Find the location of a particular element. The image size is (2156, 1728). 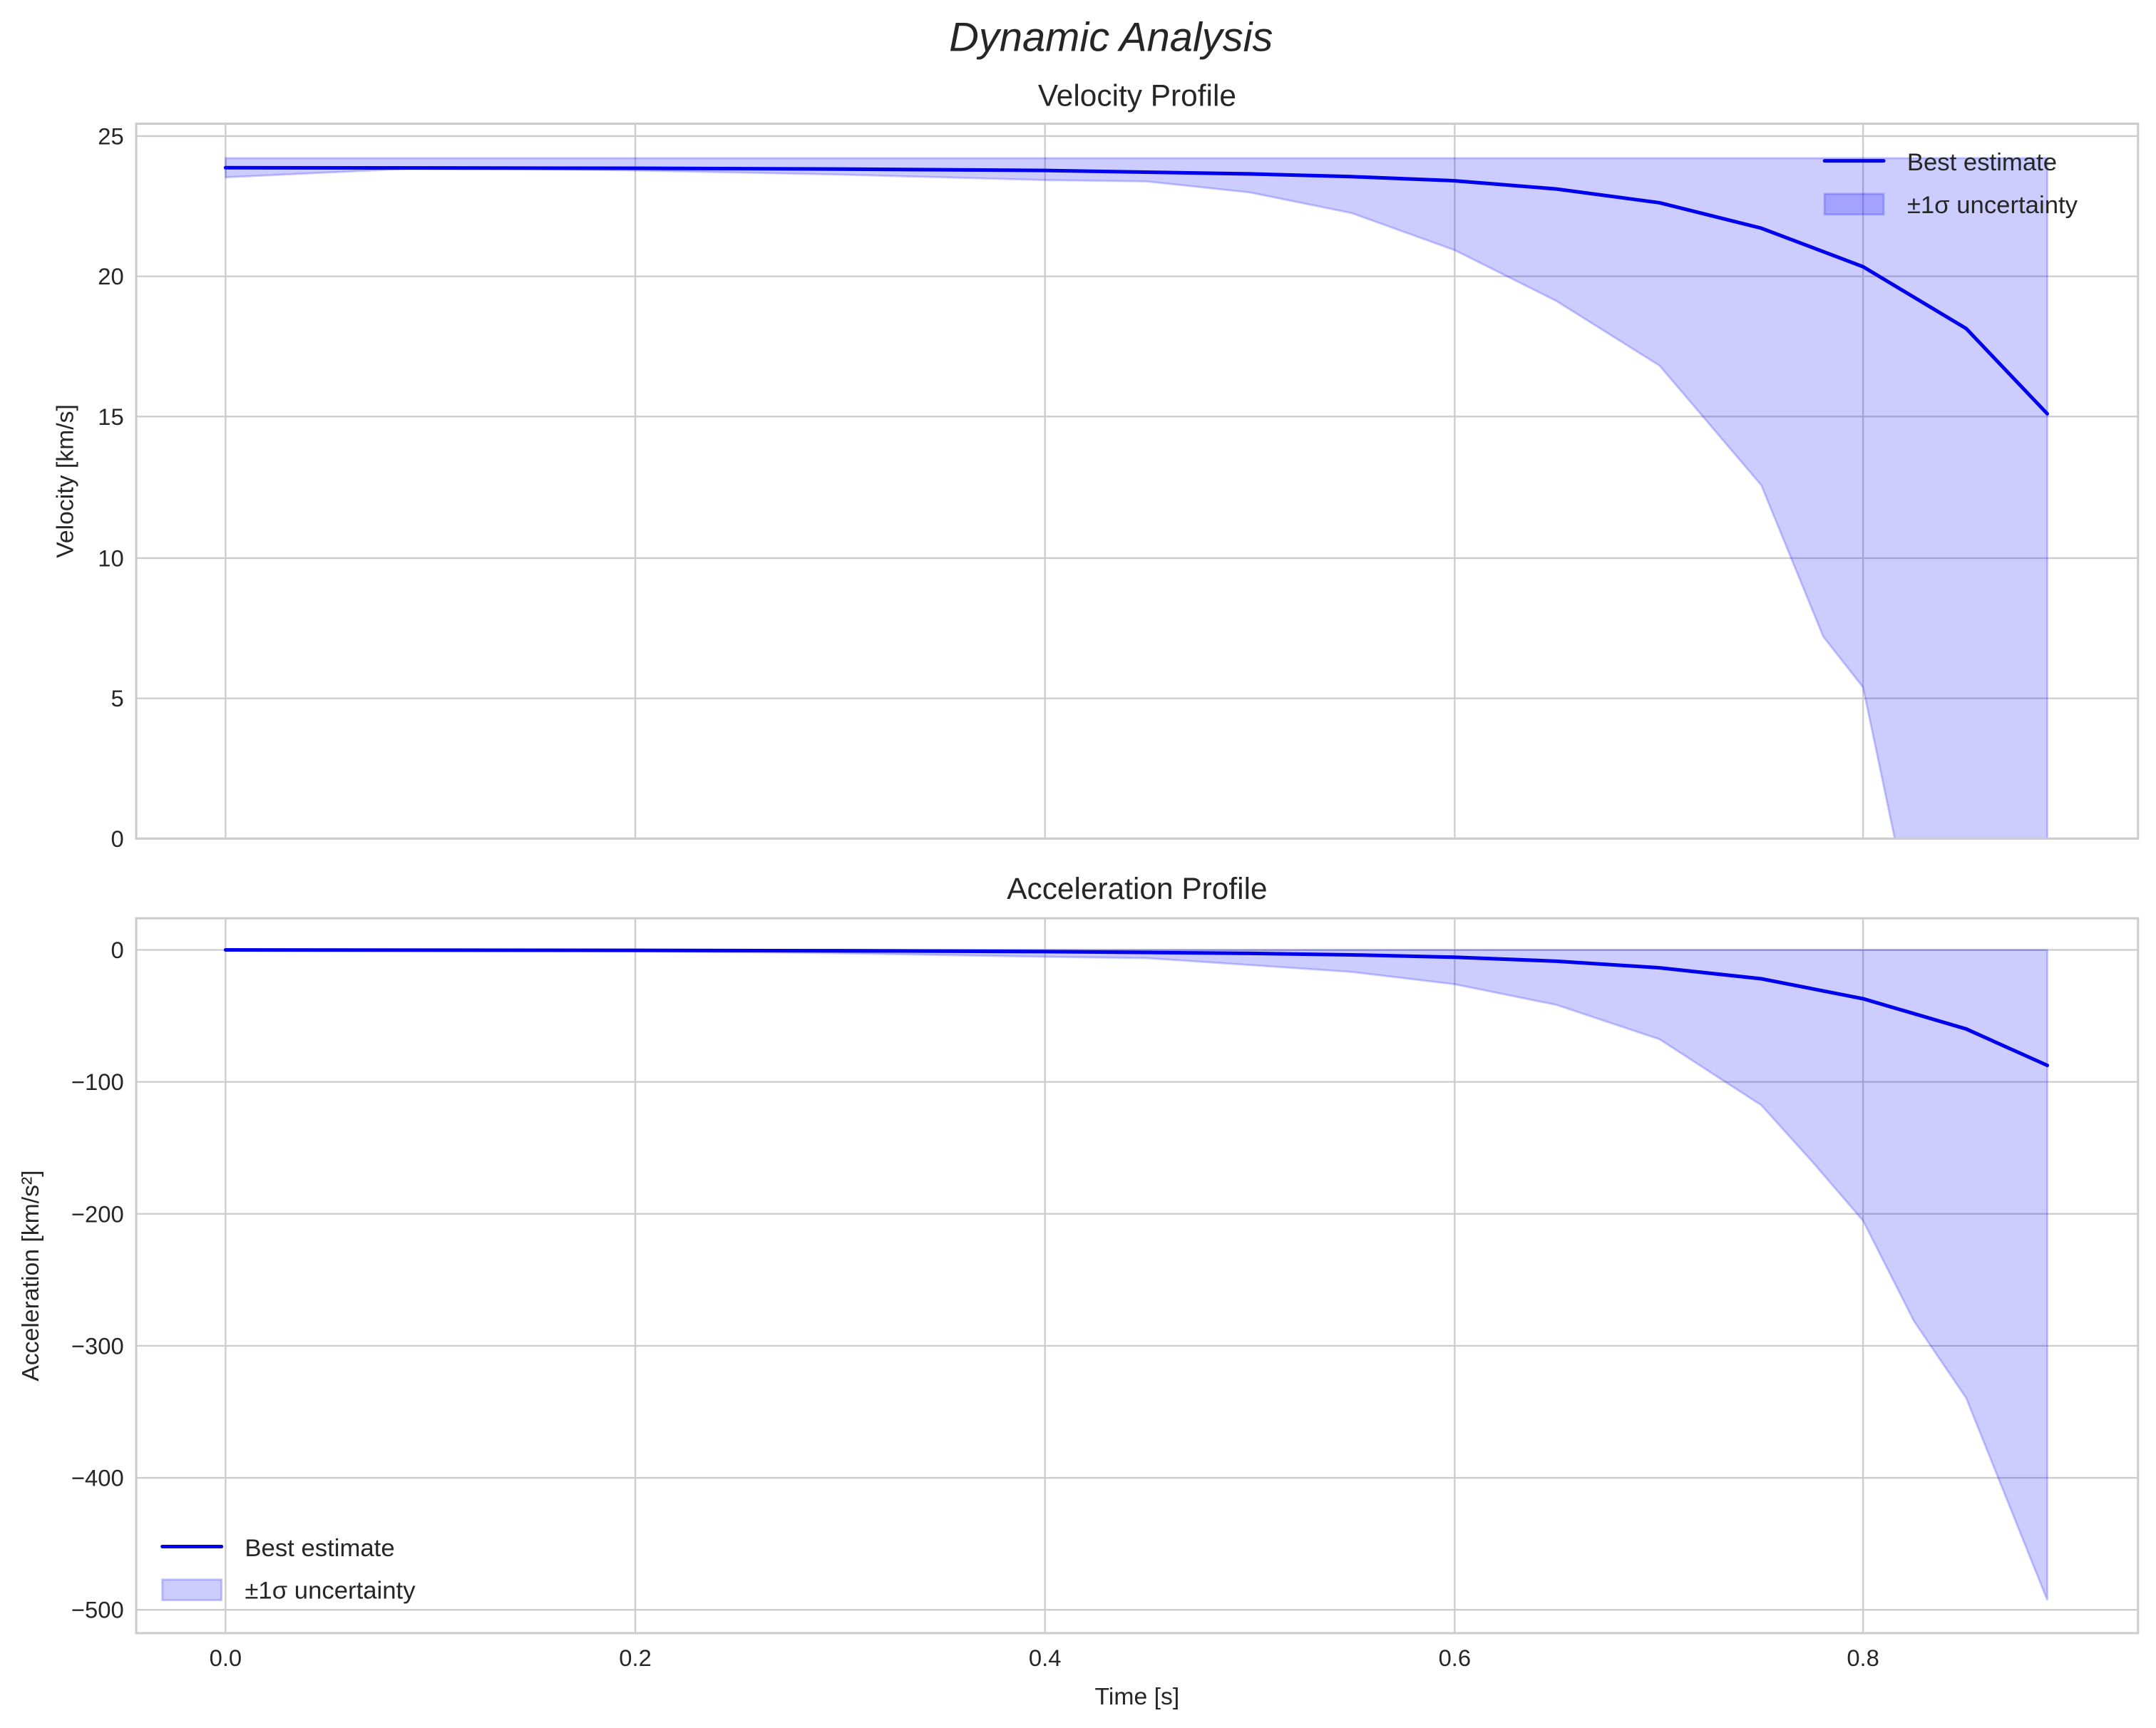

velocity-title: Velocity Profile is located at coordinates (1137, 95).